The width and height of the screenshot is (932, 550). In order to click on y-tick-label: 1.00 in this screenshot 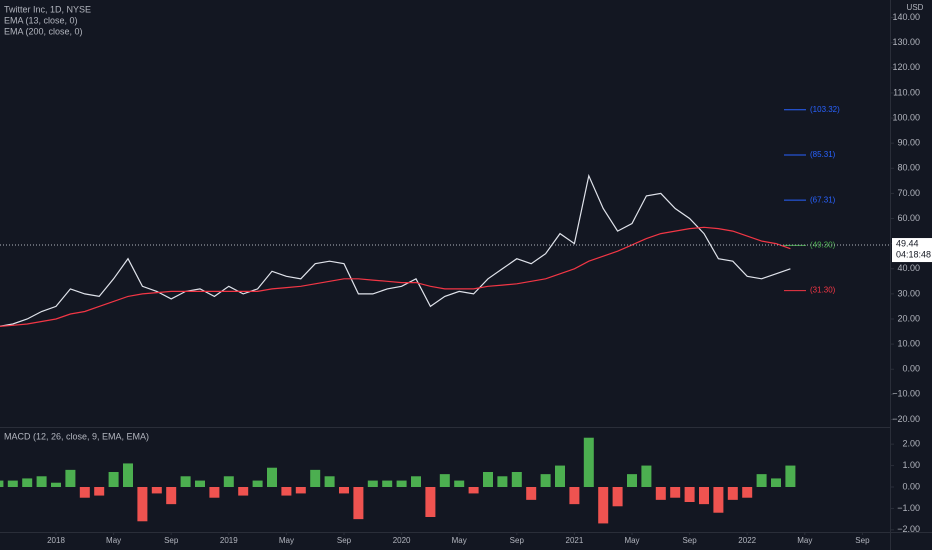, I will do `click(911, 465)`.